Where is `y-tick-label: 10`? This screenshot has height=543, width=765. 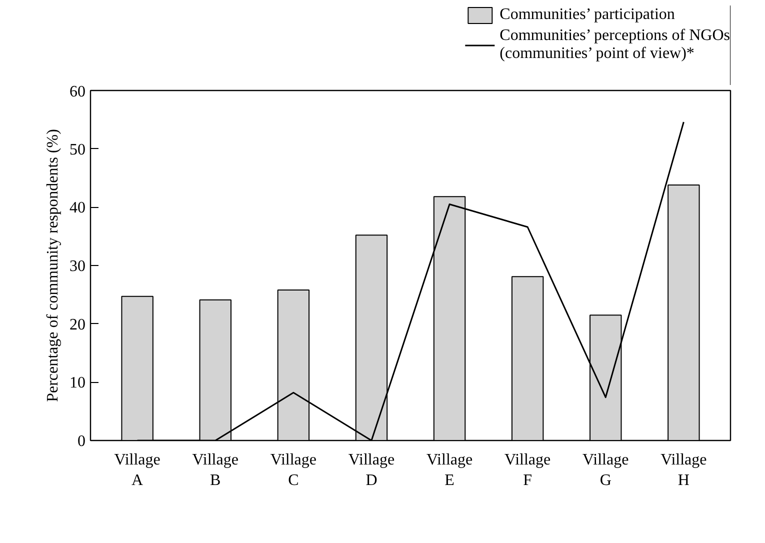
y-tick-label: 10 is located at coordinates (78, 383).